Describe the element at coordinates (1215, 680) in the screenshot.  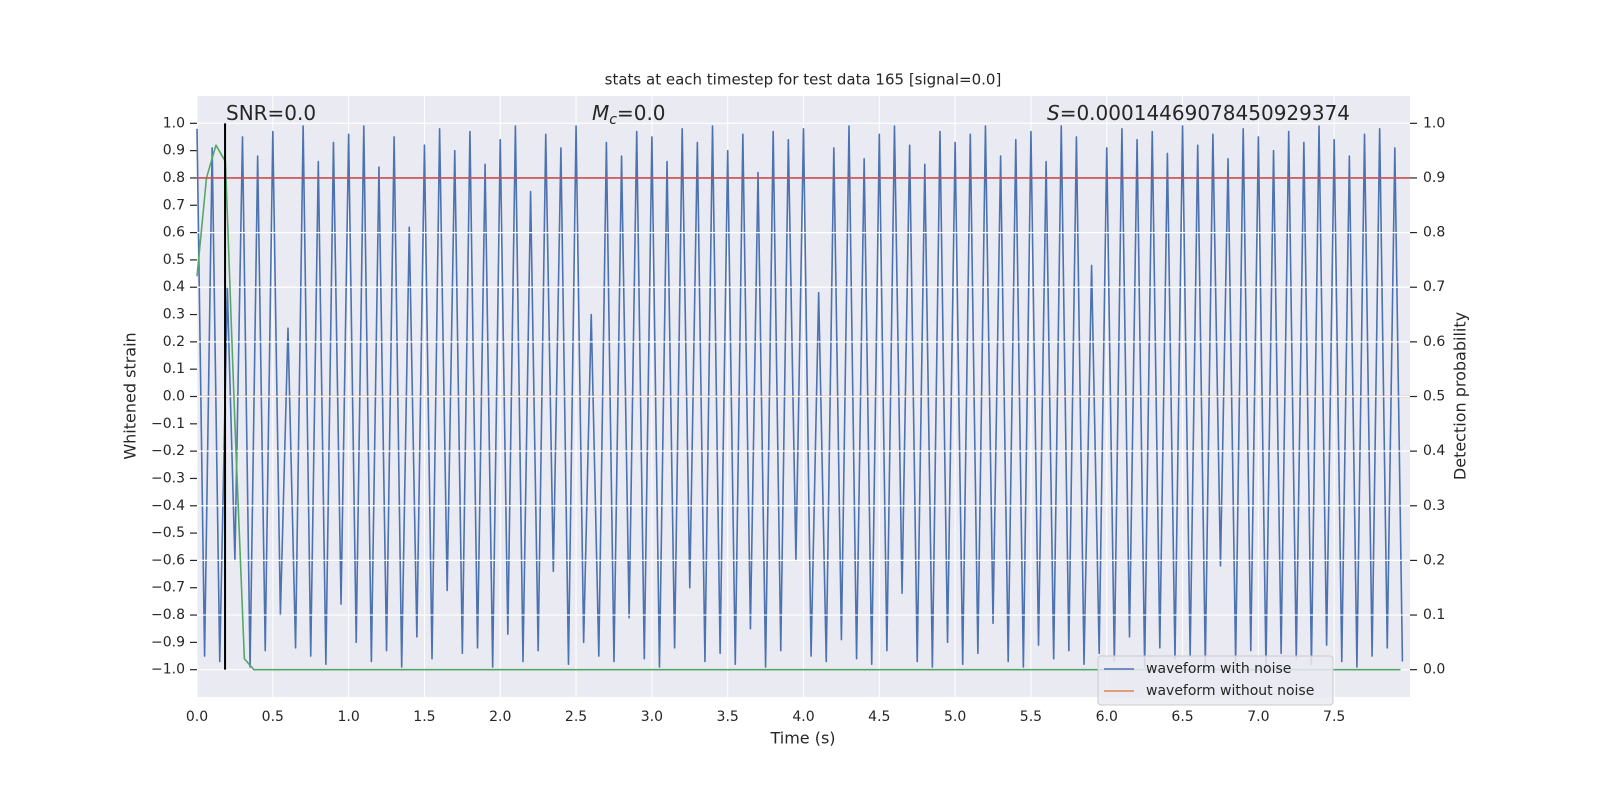
I see `legend-box` at that location.